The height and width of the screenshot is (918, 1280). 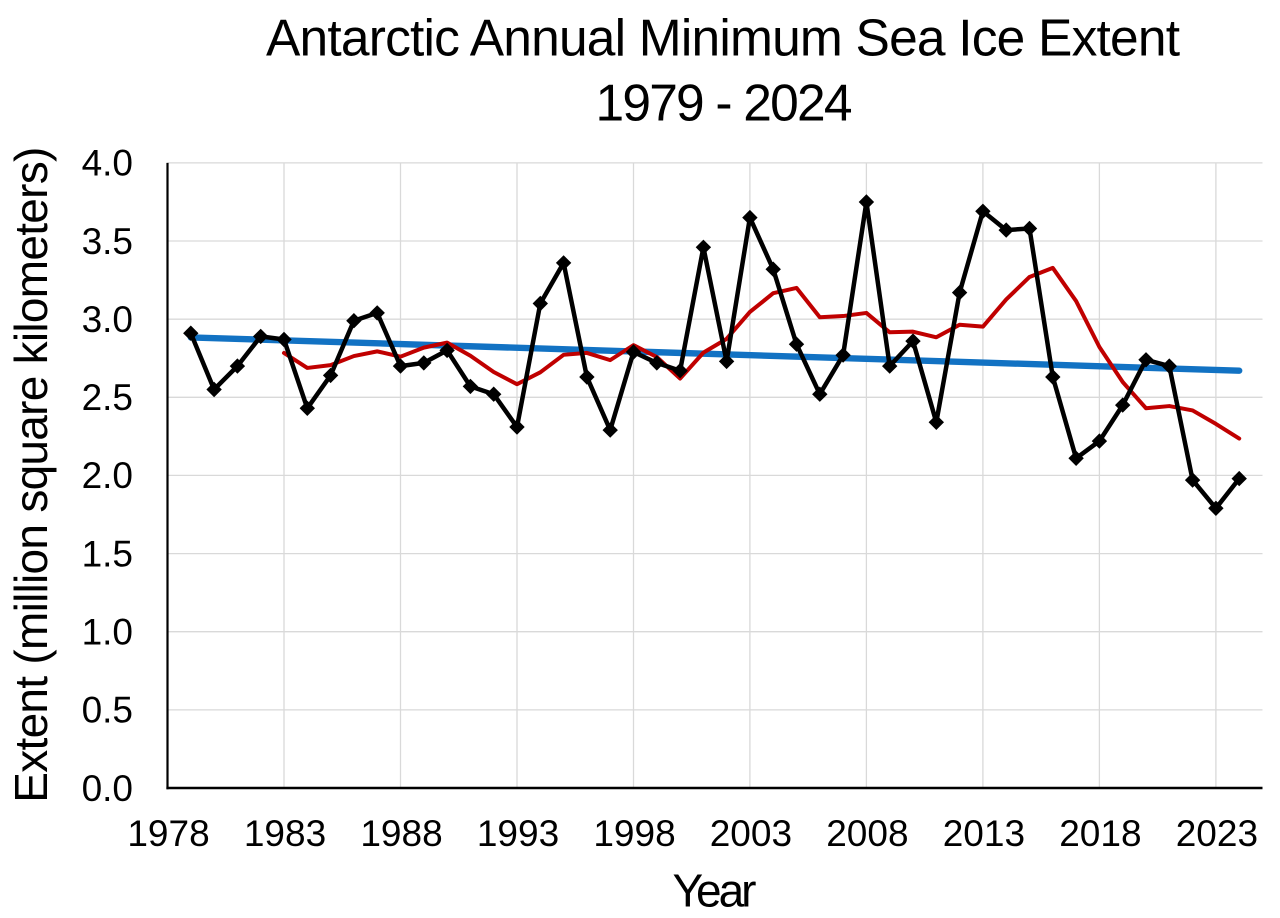 What do you see at coordinates (715, 891) in the screenshot?
I see `svg-text: Year` at bounding box center [715, 891].